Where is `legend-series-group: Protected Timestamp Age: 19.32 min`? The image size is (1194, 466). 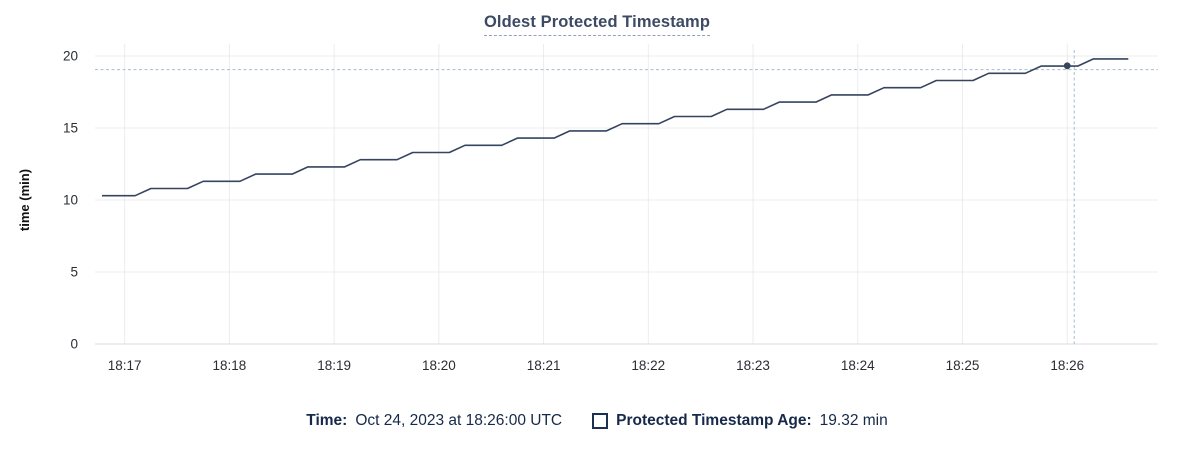 legend-series-group: Protected Timestamp Age: 19.32 min is located at coordinates (740, 421).